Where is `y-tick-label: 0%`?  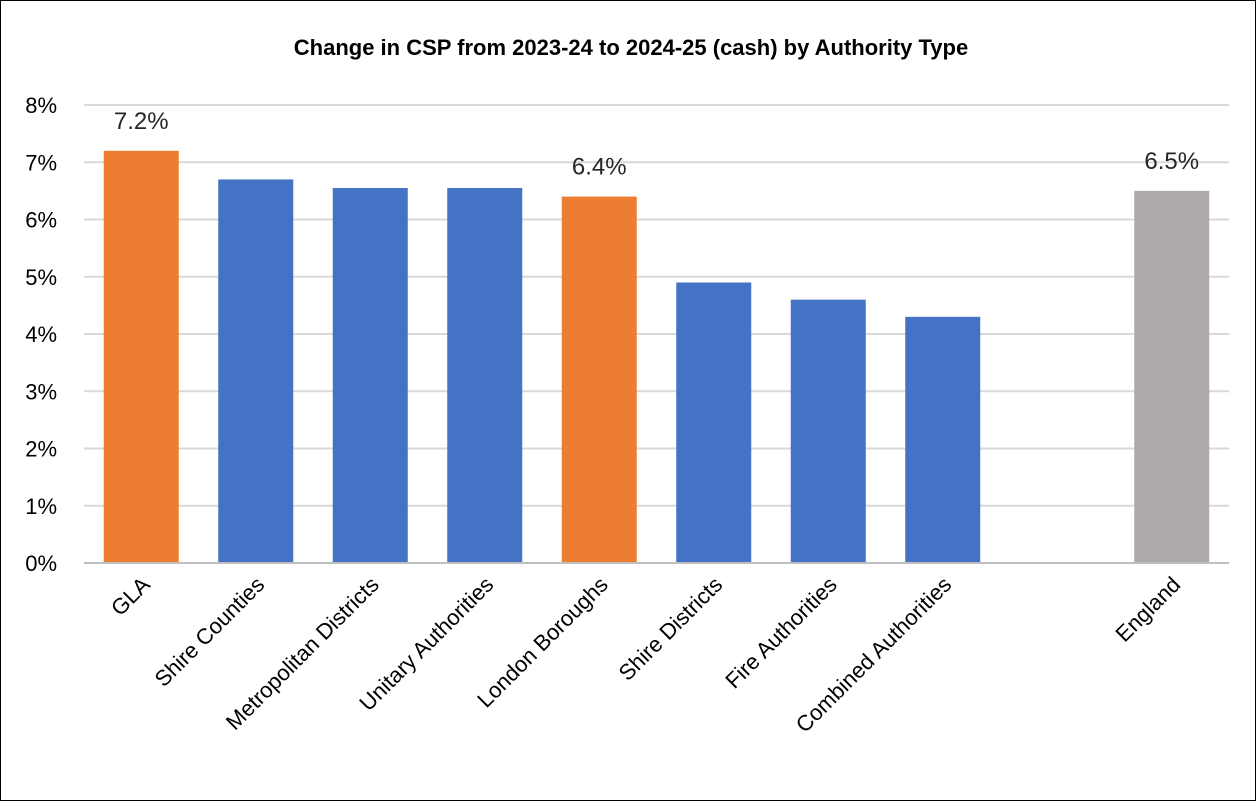 y-tick-label: 0% is located at coordinates (41, 563).